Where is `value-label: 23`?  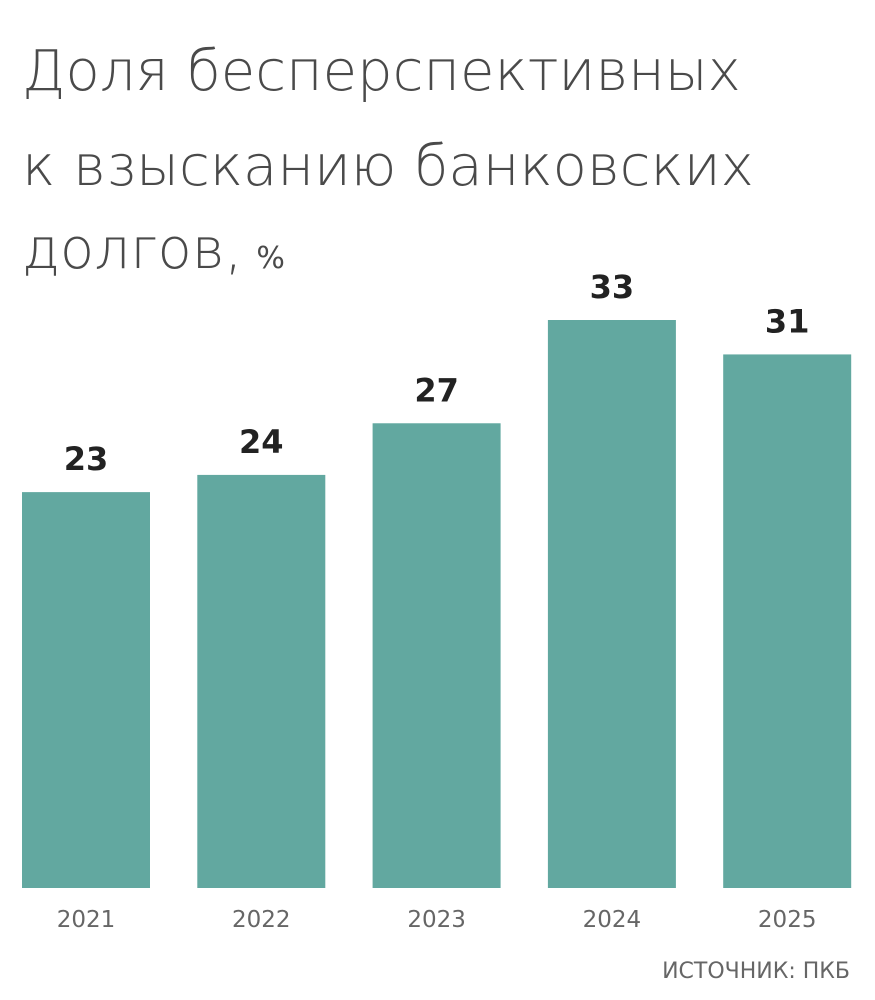 value-label: 23 is located at coordinates (86, 459).